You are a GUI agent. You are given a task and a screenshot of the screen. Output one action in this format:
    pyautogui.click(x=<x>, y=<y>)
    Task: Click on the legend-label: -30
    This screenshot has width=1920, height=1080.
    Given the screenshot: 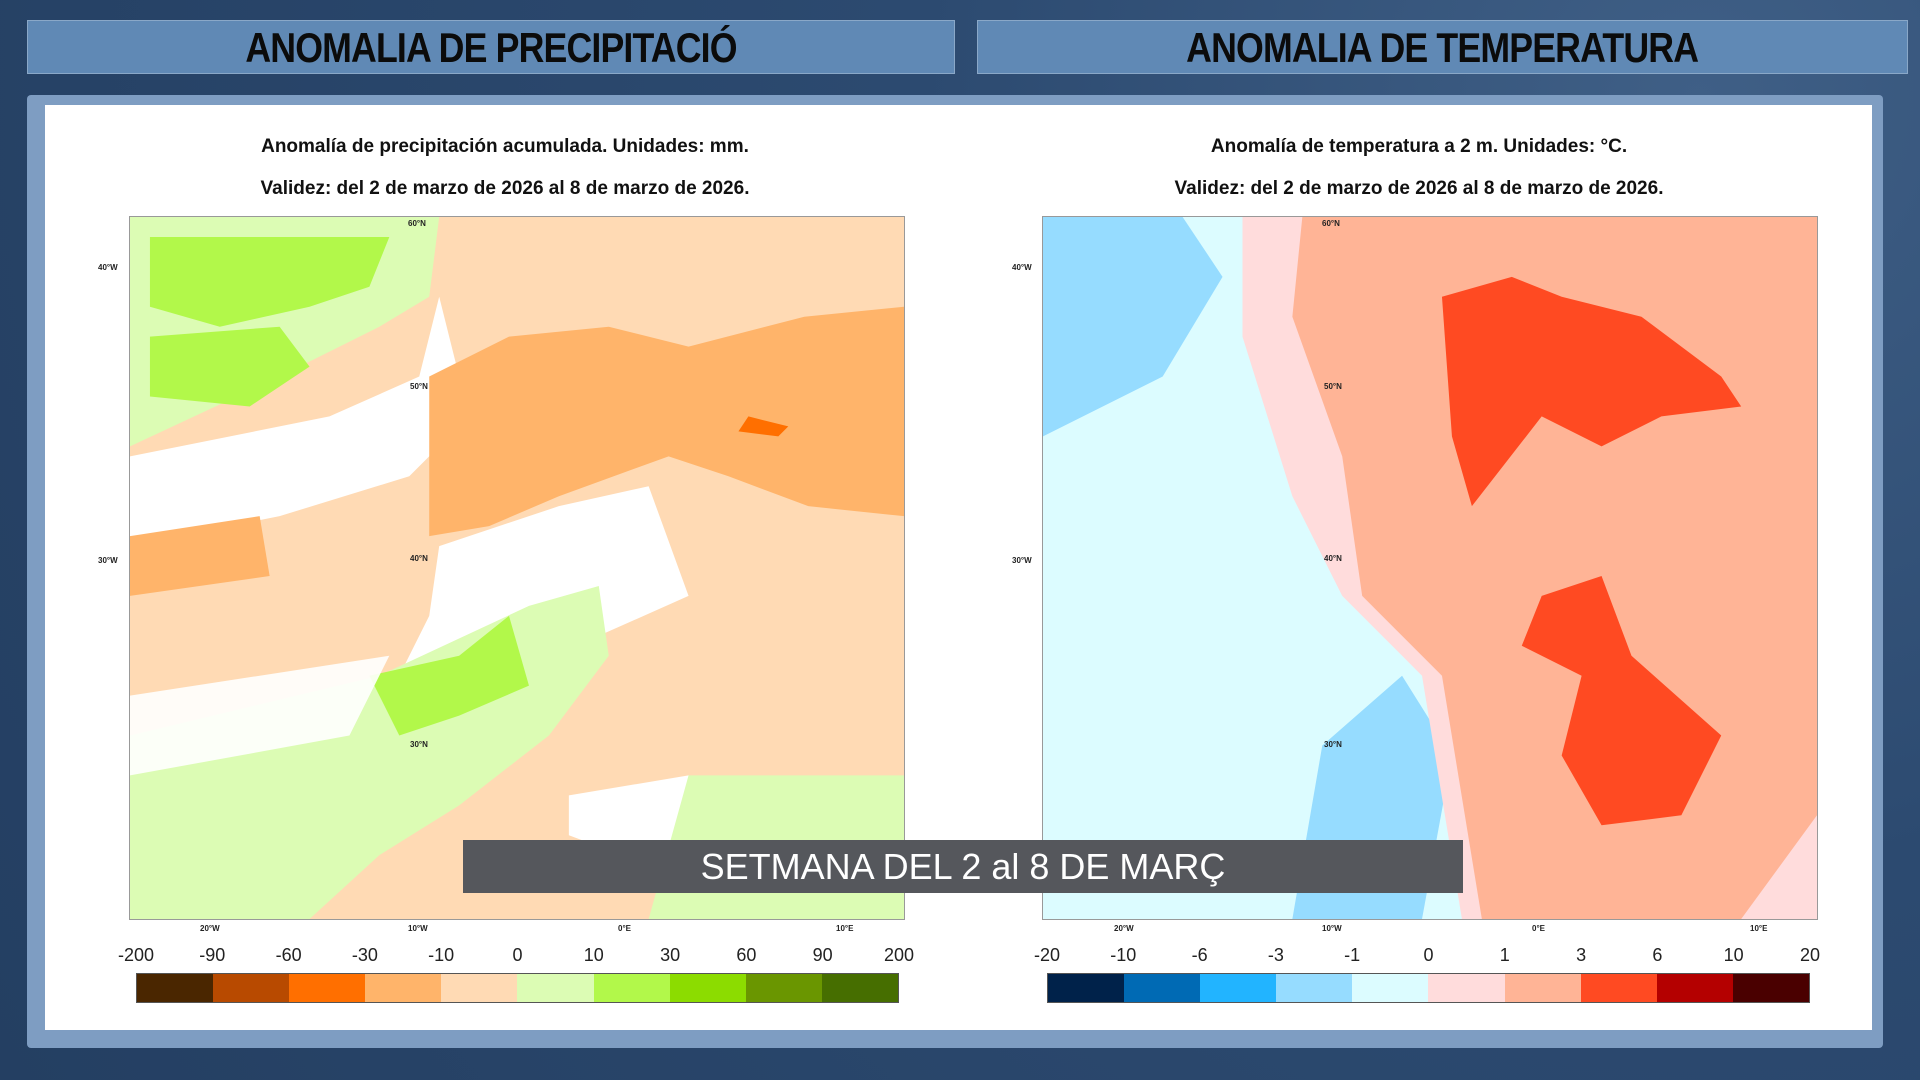 What is the action you would take?
    pyautogui.click(x=364, y=955)
    